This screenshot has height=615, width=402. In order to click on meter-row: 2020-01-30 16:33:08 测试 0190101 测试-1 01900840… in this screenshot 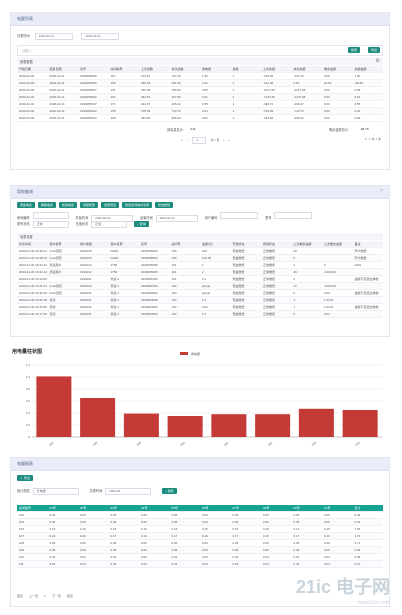, I will do `click(200, 307)`.